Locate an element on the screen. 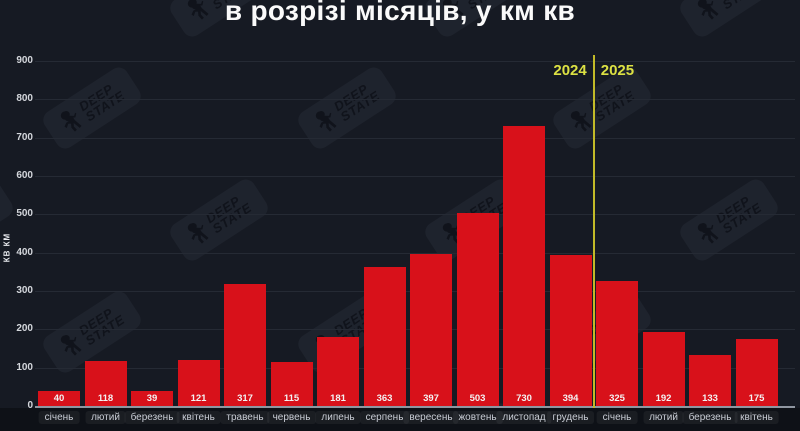 The width and height of the screenshot is (800, 431). bar: 192 is located at coordinates (663, 369).